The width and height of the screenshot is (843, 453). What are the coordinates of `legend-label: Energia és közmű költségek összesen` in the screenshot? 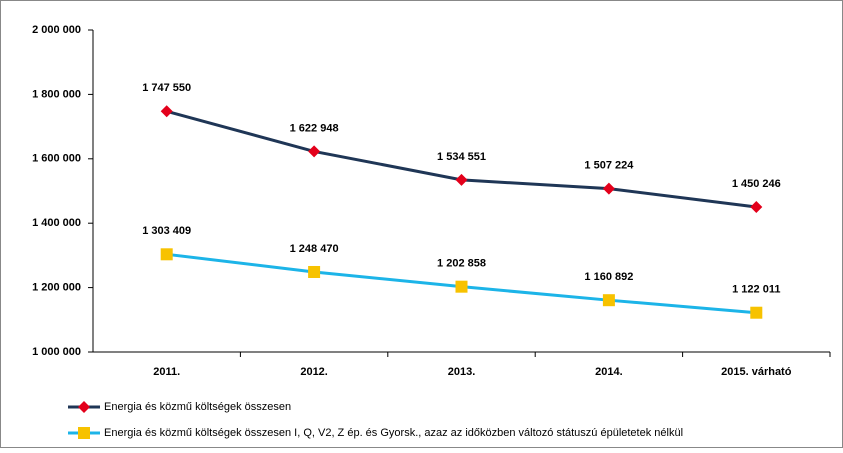 It's located at (197, 407).